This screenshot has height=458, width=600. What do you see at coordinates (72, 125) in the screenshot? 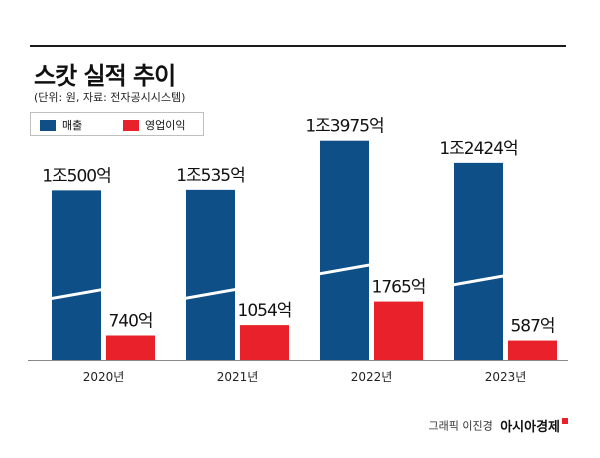
I see `legend-label-revenue: 매출` at bounding box center [72, 125].